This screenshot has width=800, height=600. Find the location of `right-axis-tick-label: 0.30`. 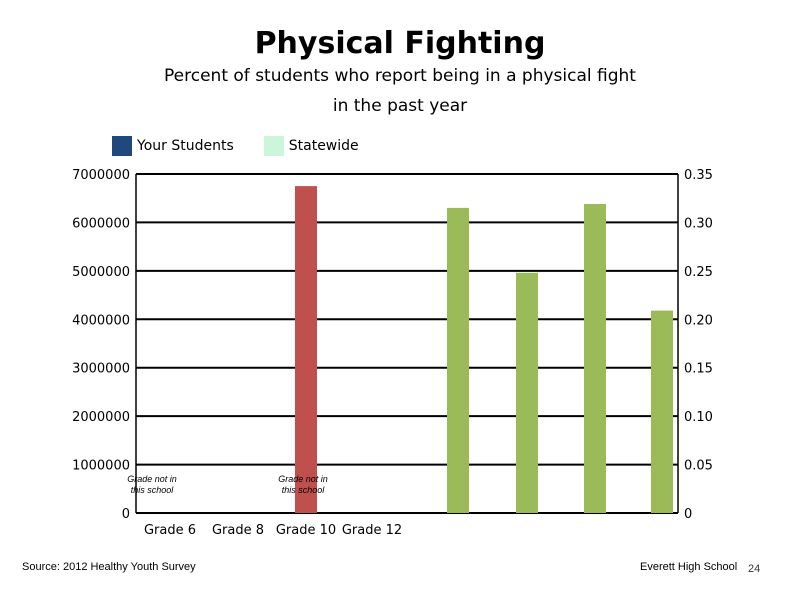

right-axis-tick-label: 0.30 is located at coordinates (698, 223).